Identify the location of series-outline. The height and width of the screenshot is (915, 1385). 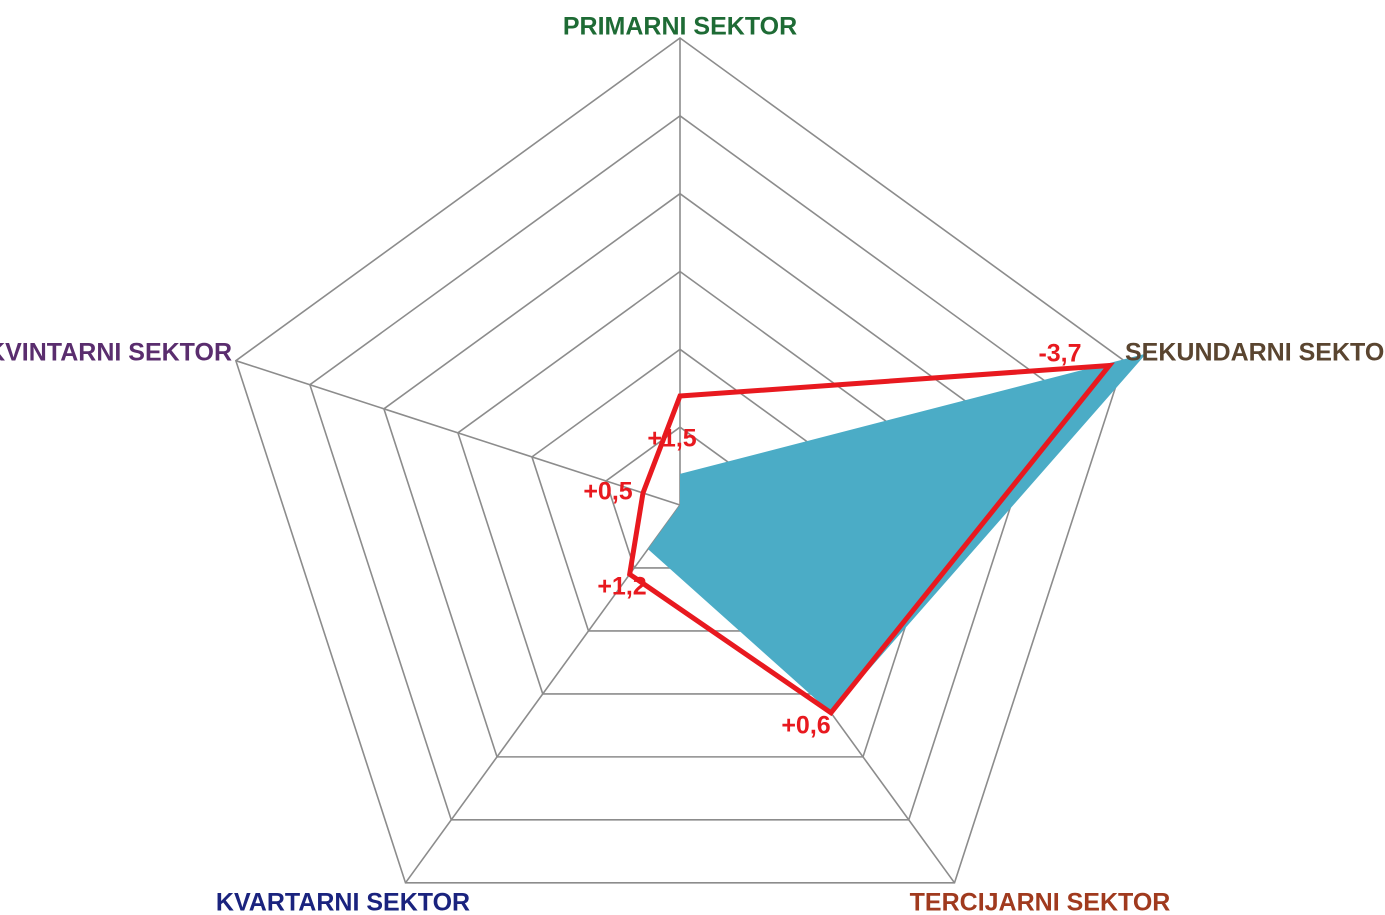
(870, 539).